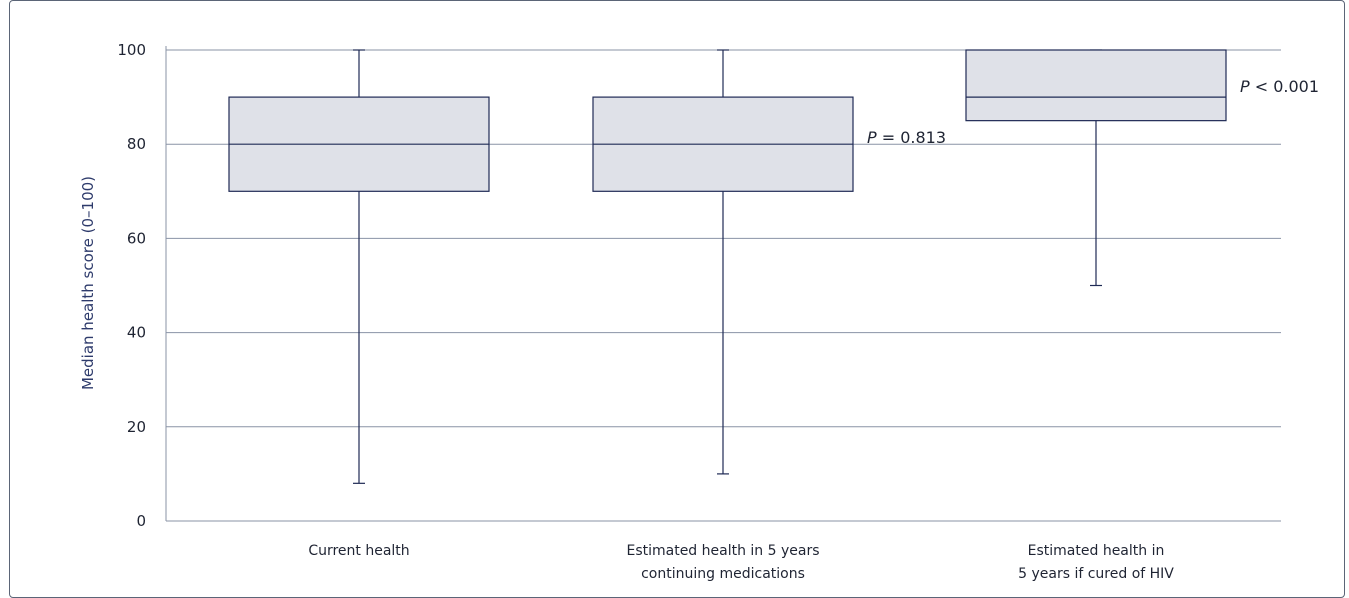 The image size is (1349, 598). I want to click on x-category-label: Current health, so click(358, 551).